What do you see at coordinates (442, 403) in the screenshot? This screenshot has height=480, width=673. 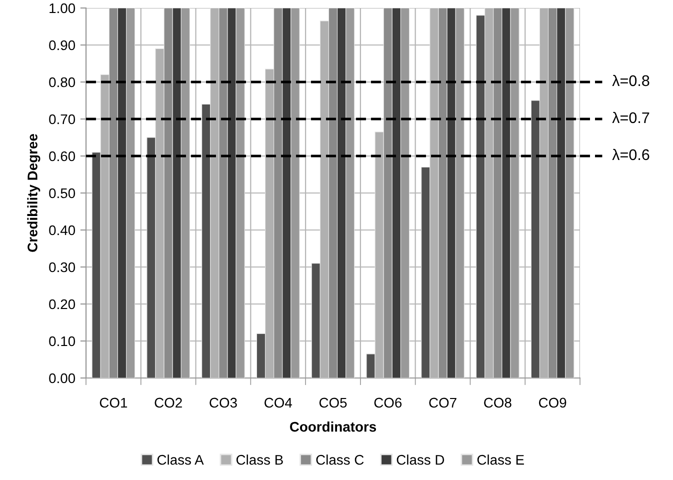 I see `x-tick-label: CO7` at bounding box center [442, 403].